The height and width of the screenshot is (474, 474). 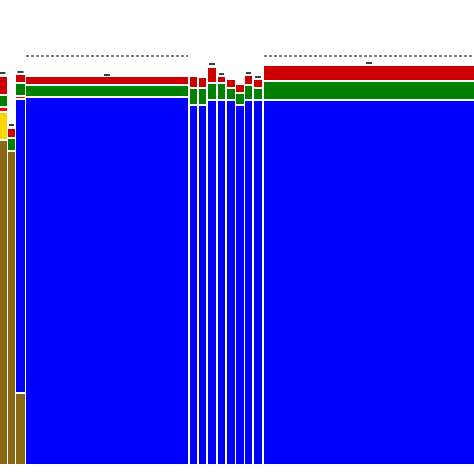 I want to click on bar-segment-2-s5, so click(x=11, y=144).